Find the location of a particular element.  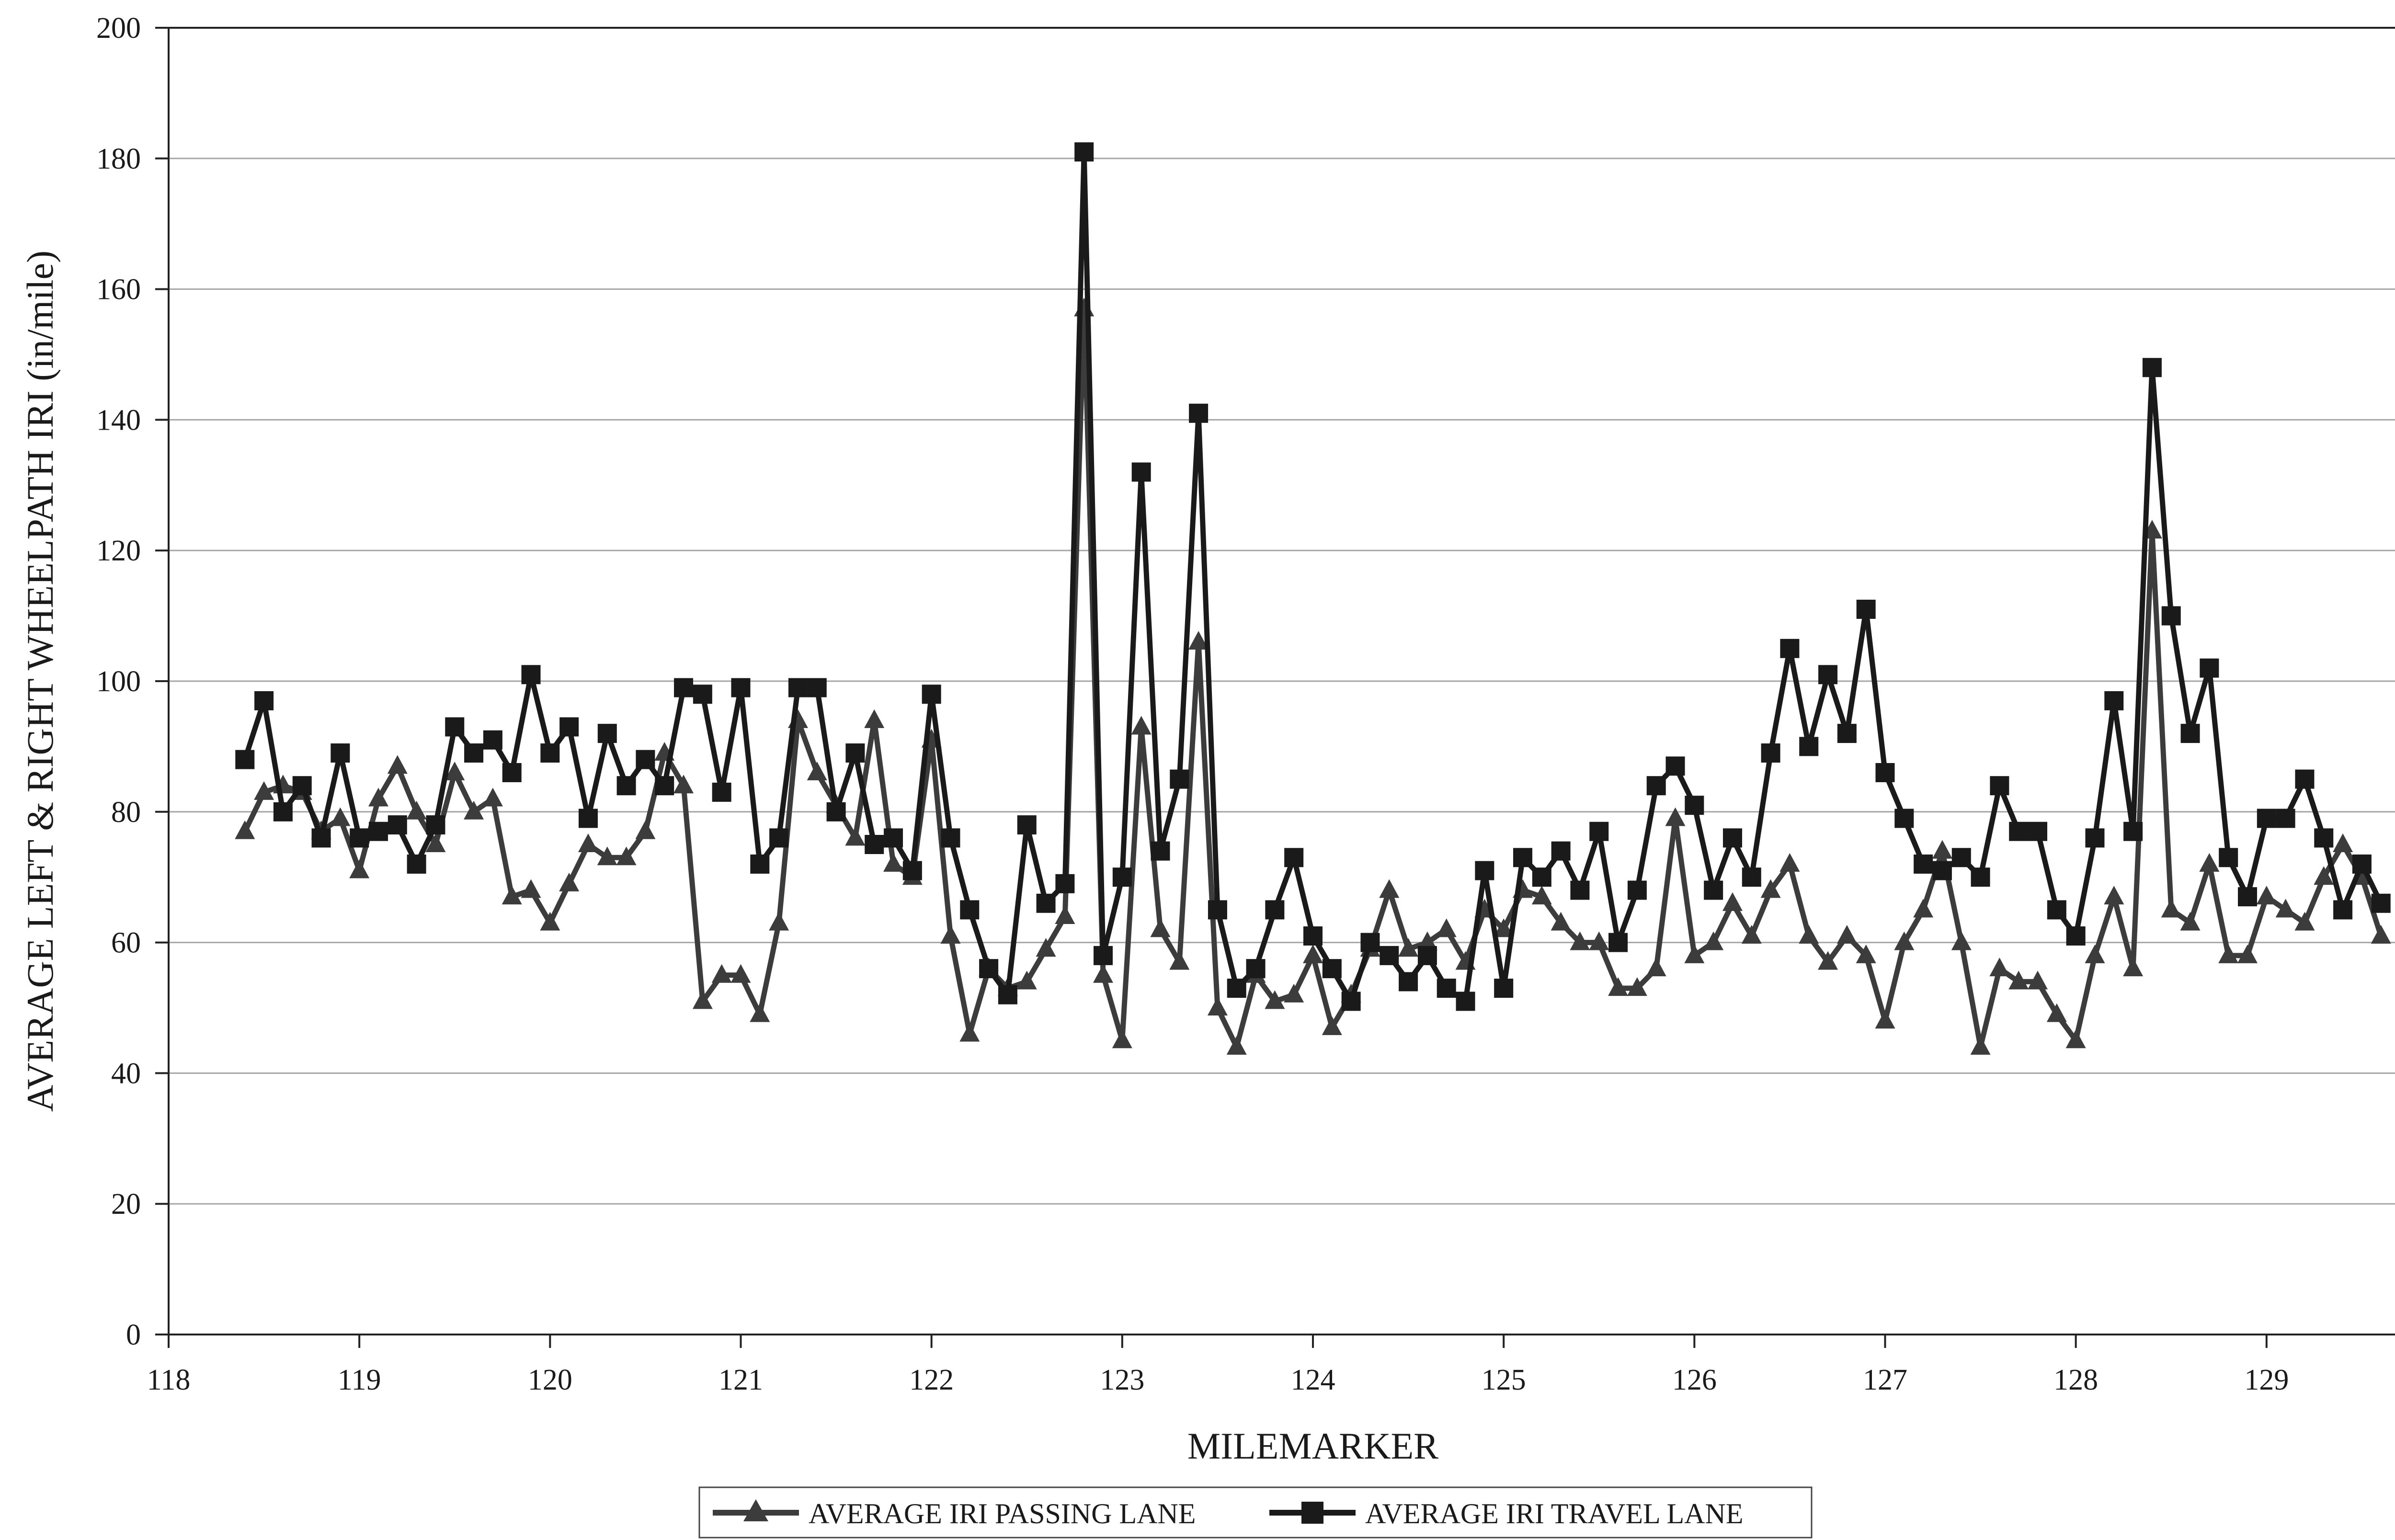

legend-label-travel-lane: AVERAGE IRI TRAVEL LANE is located at coordinates (1554, 1513).